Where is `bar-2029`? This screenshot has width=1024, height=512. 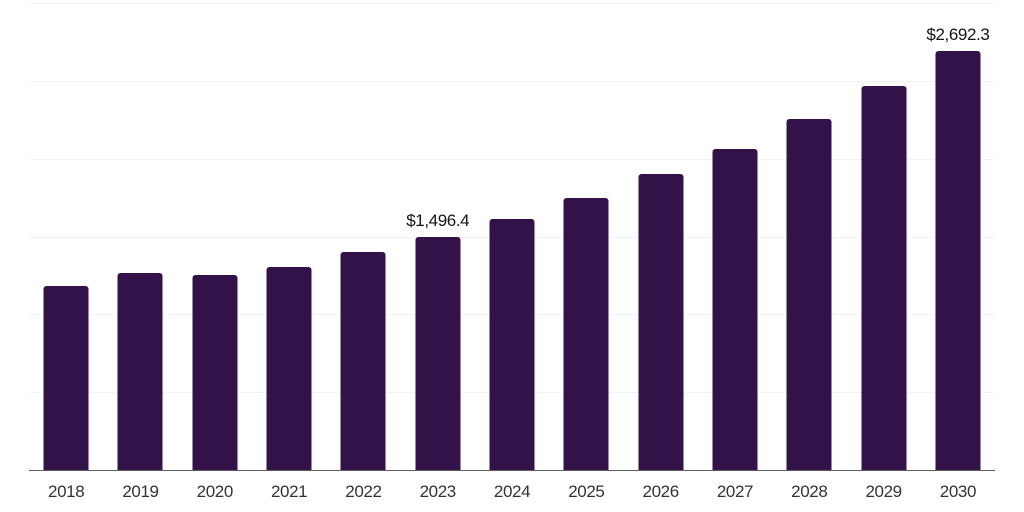
bar-2029 is located at coordinates (884, 278).